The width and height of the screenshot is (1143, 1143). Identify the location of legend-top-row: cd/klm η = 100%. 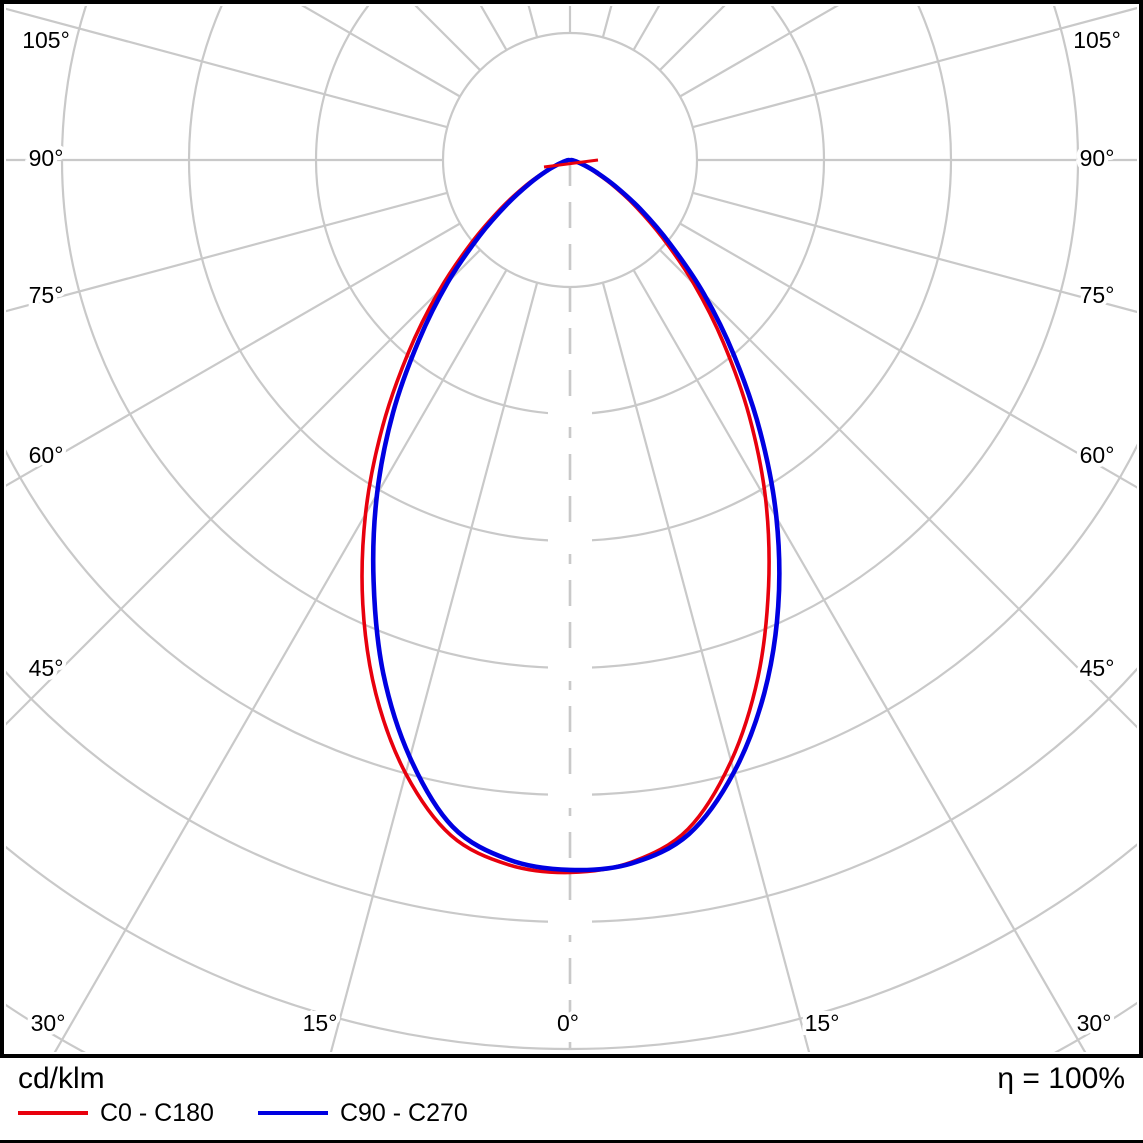
(571, 1079).